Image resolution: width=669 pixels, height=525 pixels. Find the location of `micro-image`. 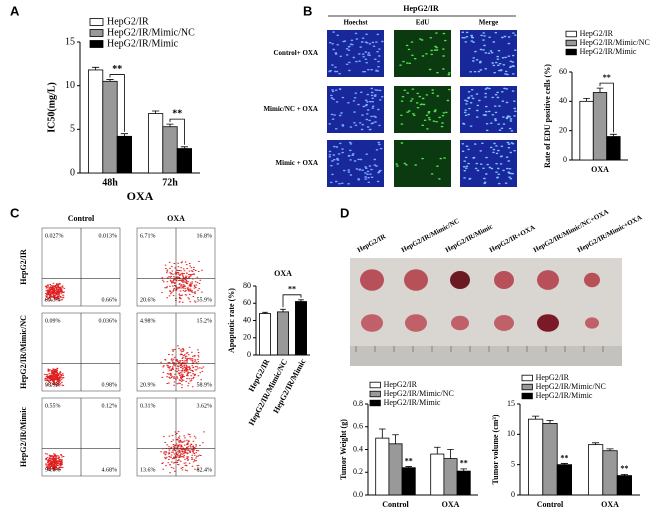

micro-image is located at coordinates (488, 109).